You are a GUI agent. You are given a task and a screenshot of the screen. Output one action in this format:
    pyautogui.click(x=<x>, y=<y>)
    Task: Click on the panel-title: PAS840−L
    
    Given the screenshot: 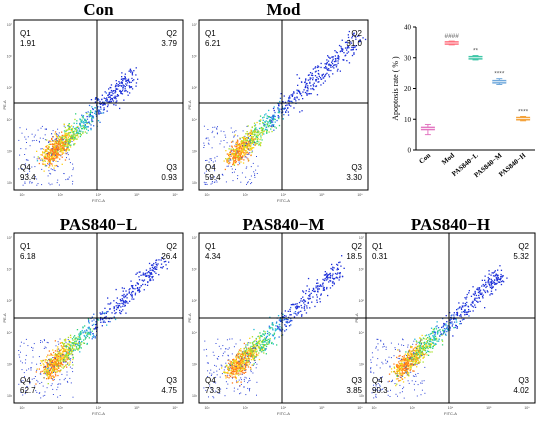 What is the action you would take?
    pyautogui.click(x=98, y=224)
    